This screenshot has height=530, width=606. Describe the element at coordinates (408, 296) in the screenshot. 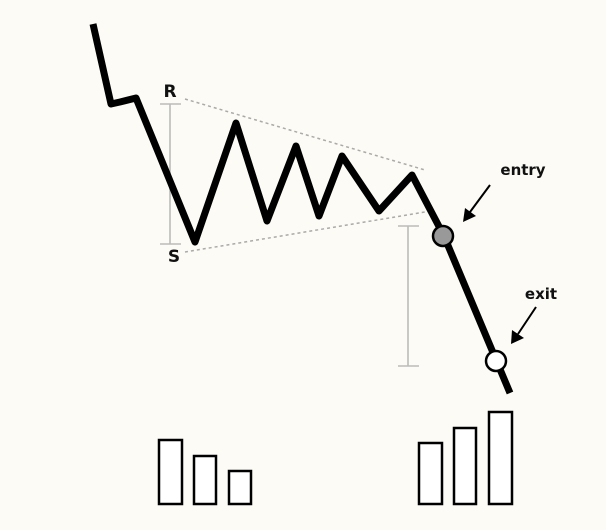

I see `price-target-projection-marker` at that location.